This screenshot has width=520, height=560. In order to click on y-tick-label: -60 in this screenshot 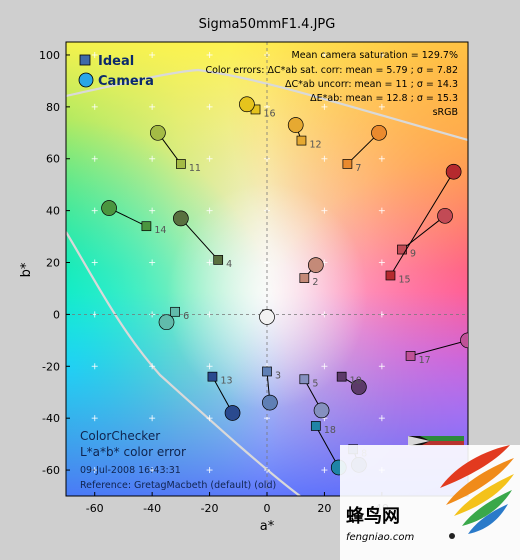, I will do `click(51, 470)`.